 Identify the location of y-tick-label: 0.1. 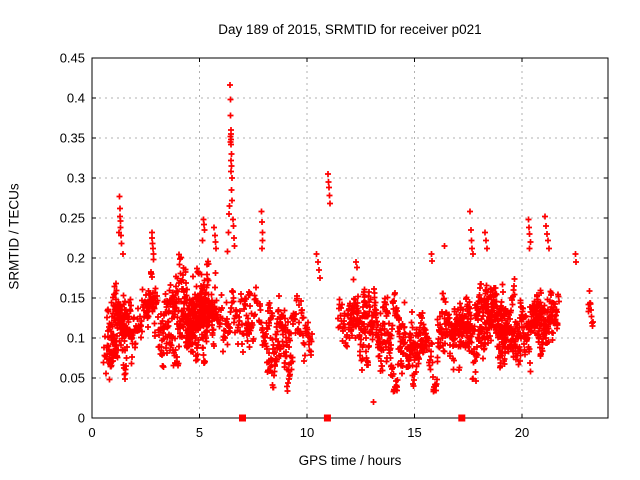
(76, 338).